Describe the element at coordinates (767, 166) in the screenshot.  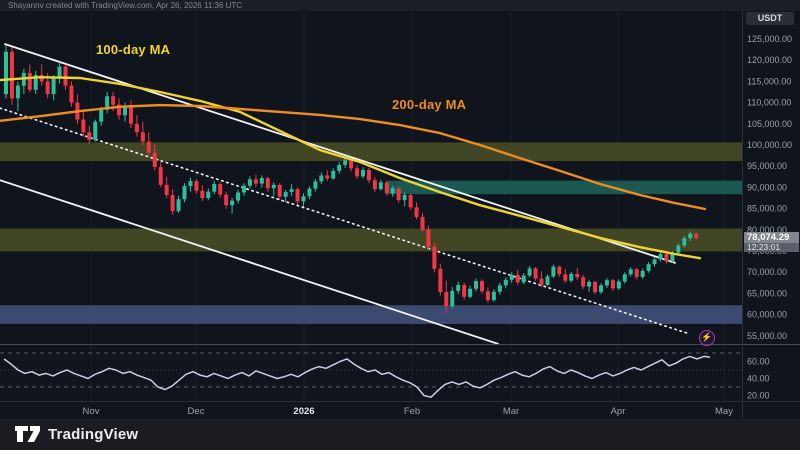
I see `price-tick-label: 95,000.00` at that location.